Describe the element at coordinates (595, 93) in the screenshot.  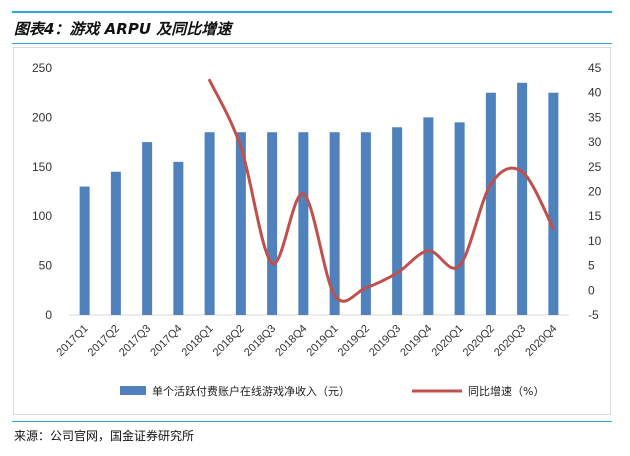
I see `right-tick-label: 40` at that location.